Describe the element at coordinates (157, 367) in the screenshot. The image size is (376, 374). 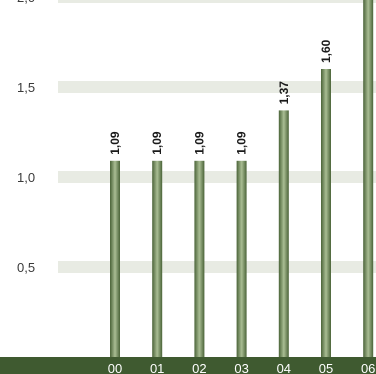
I see `x-tick-label: 01` at that location.